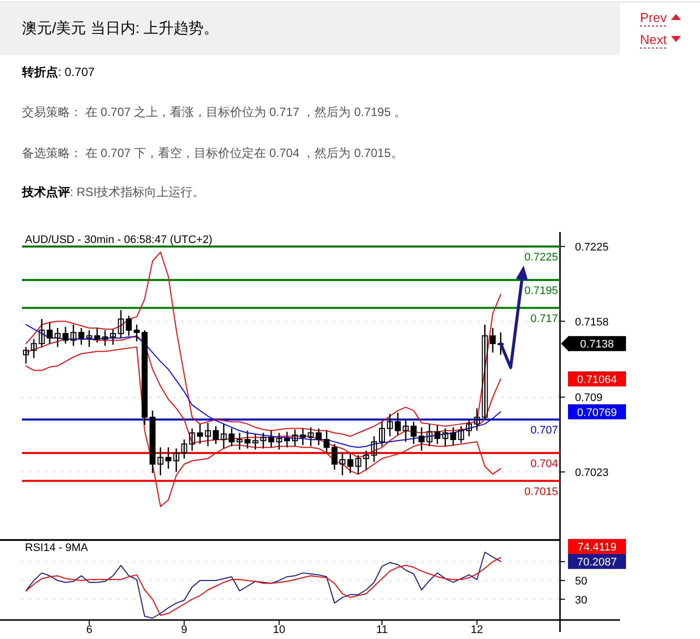 The image size is (700, 639). What do you see at coordinates (113, 192) in the screenshot?
I see `text: 技术点评: RSI技术指标向上运行。` at bounding box center [113, 192].